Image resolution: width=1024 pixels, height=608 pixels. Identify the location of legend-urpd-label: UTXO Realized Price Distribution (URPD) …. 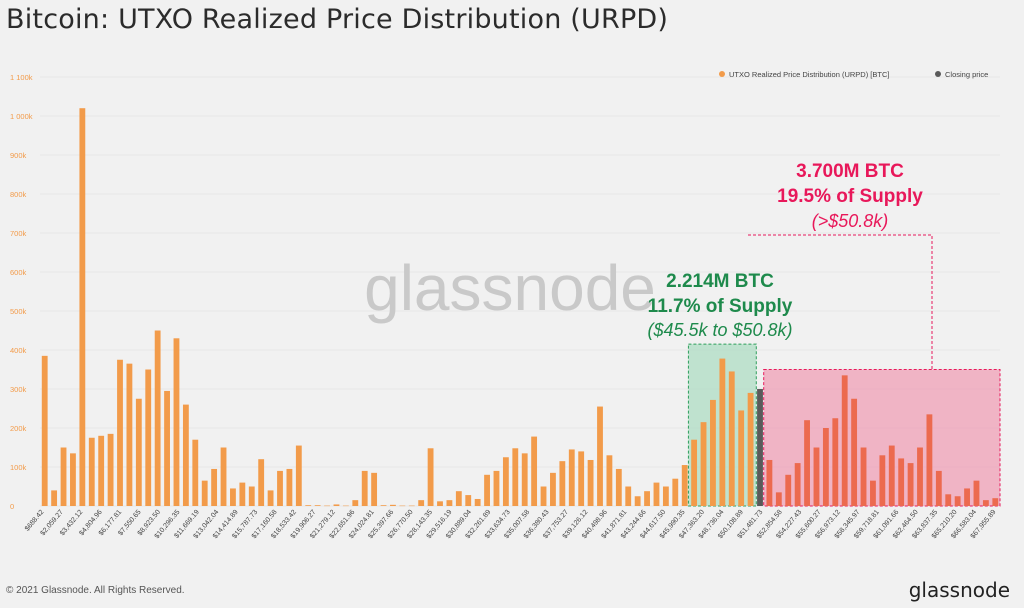
(809, 74).